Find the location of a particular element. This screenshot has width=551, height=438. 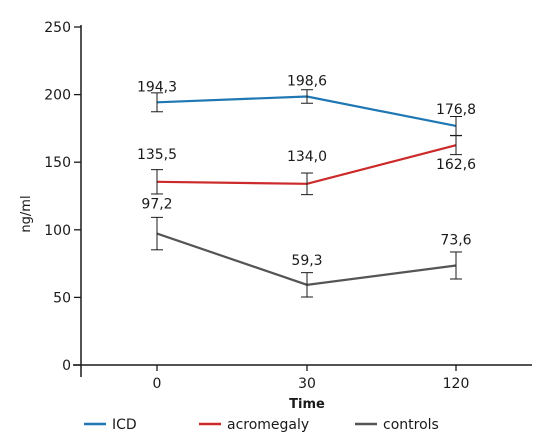

y-axis-ticks: 0 50 100 150 200 250 is located at coordinates (62, 197).